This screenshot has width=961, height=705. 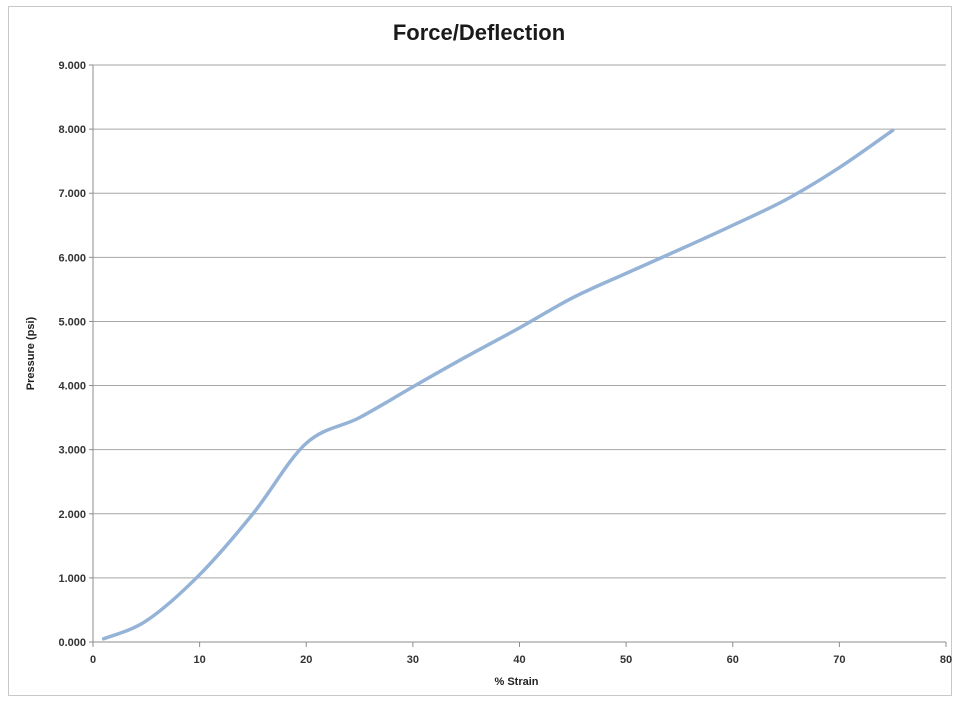 What do you see at coordinates (516, 682) in the screenshot?
I see `x-axis-title: % Strain` at bounding box center [516, 682].